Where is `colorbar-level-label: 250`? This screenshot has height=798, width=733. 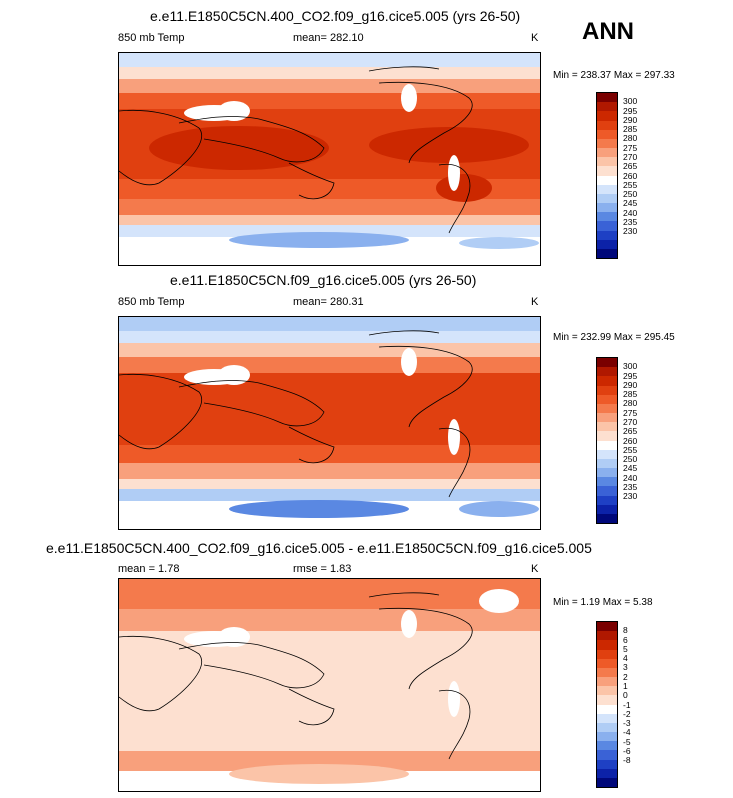 colorbar-level-label: 250 is located at coordinates (630, 194).